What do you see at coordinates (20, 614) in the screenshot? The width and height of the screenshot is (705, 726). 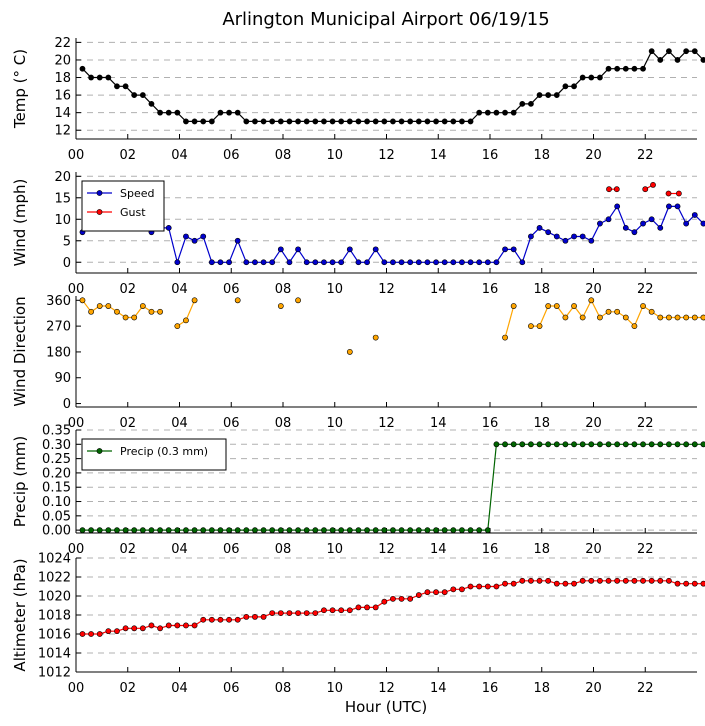 I see `y-axis-label: Altimeter (hPa)` at bounding box center [20, 614].